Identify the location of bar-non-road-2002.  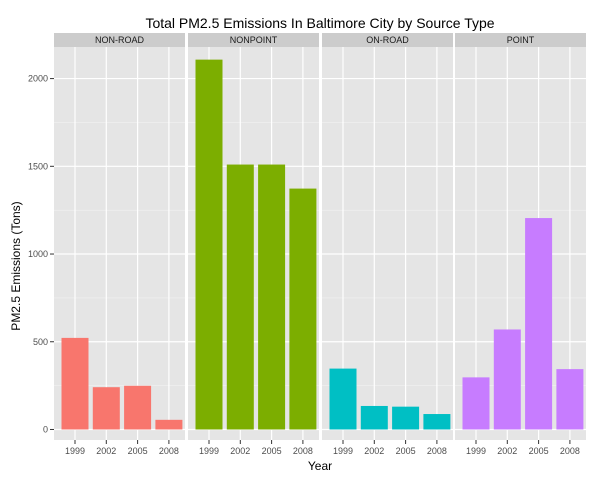
(106, 408).